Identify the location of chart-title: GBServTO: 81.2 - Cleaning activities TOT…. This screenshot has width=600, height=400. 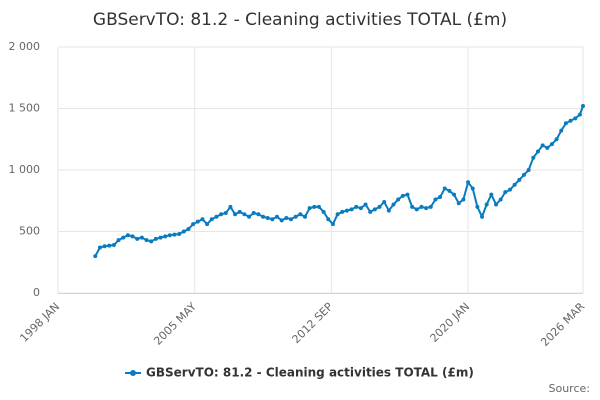
(300, 20).